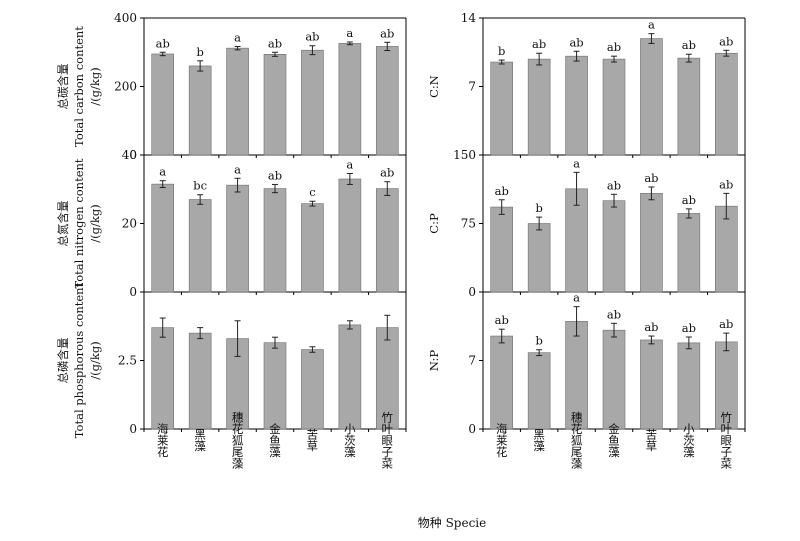  I want to click on y-tick-label: 7, so click(472, 361).